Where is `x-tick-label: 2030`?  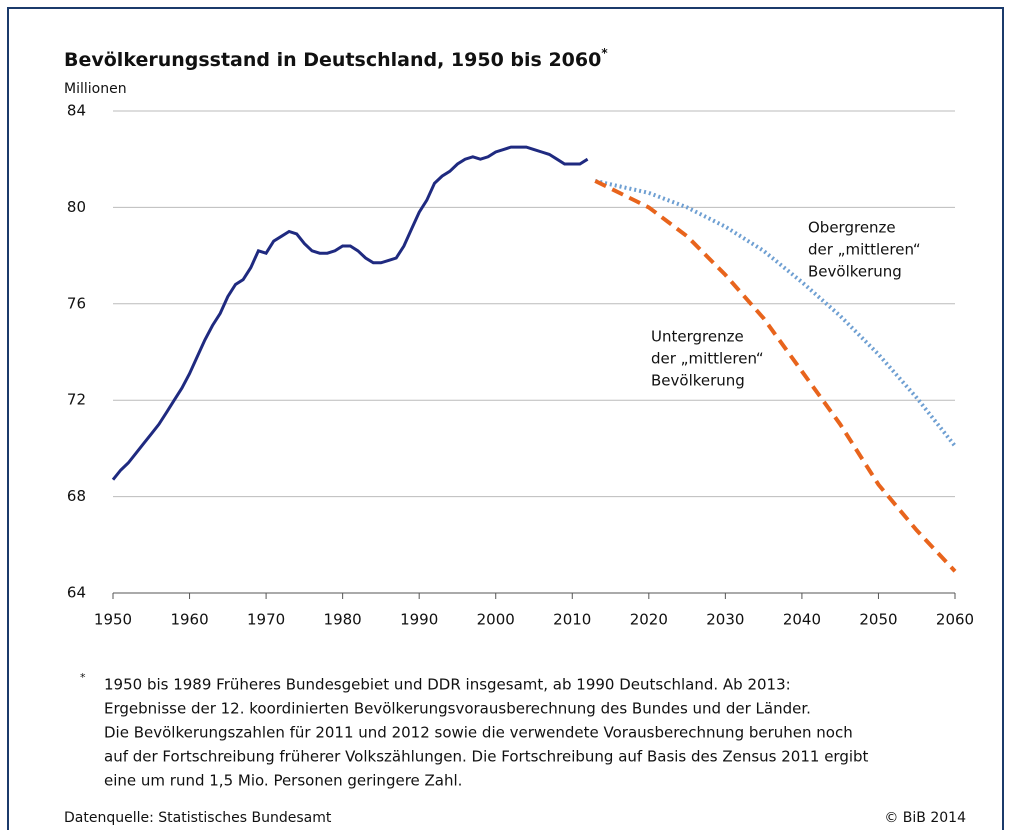 x-tick-label: 2030 is located at coordinates (725, 620).